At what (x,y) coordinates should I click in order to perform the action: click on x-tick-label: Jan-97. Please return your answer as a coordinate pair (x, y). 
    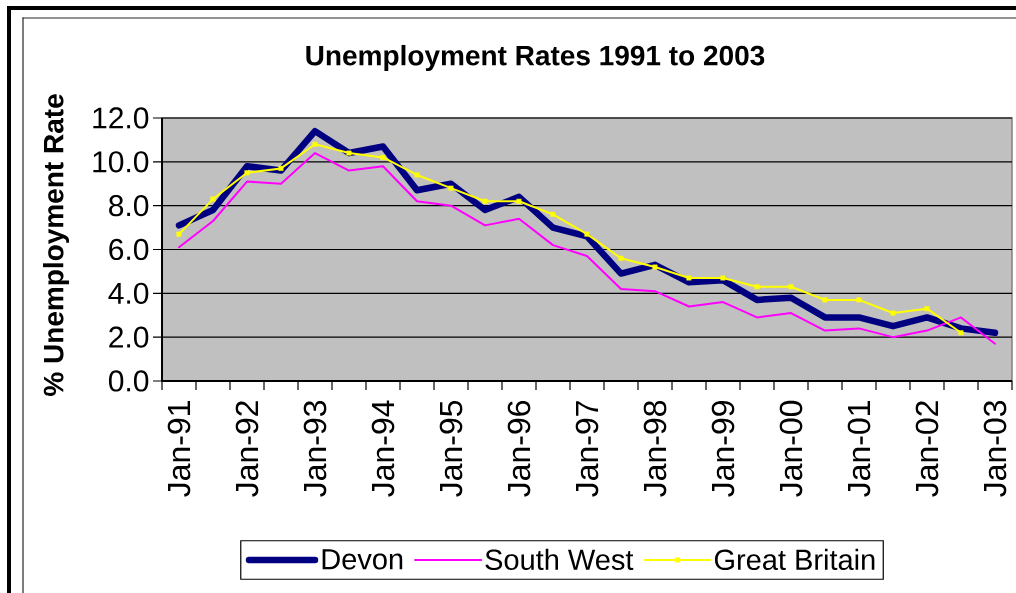
    Looking at the image, I should click on (587, 449).